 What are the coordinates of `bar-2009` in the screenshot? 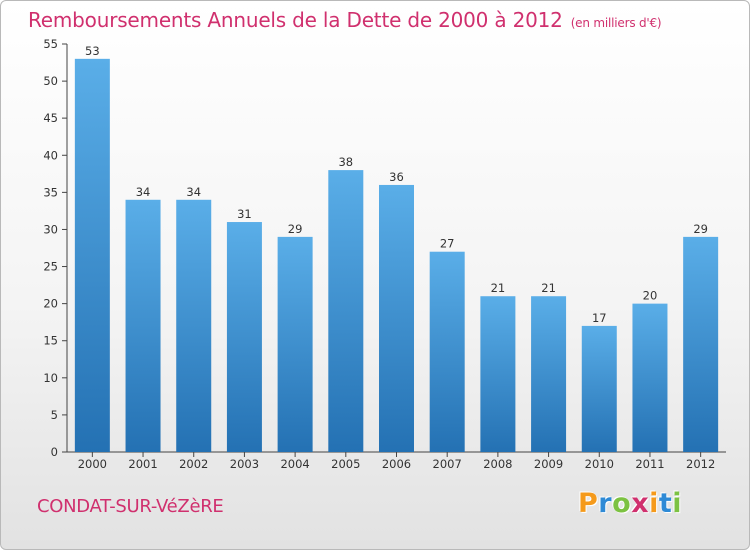 It's located at (549, 374).